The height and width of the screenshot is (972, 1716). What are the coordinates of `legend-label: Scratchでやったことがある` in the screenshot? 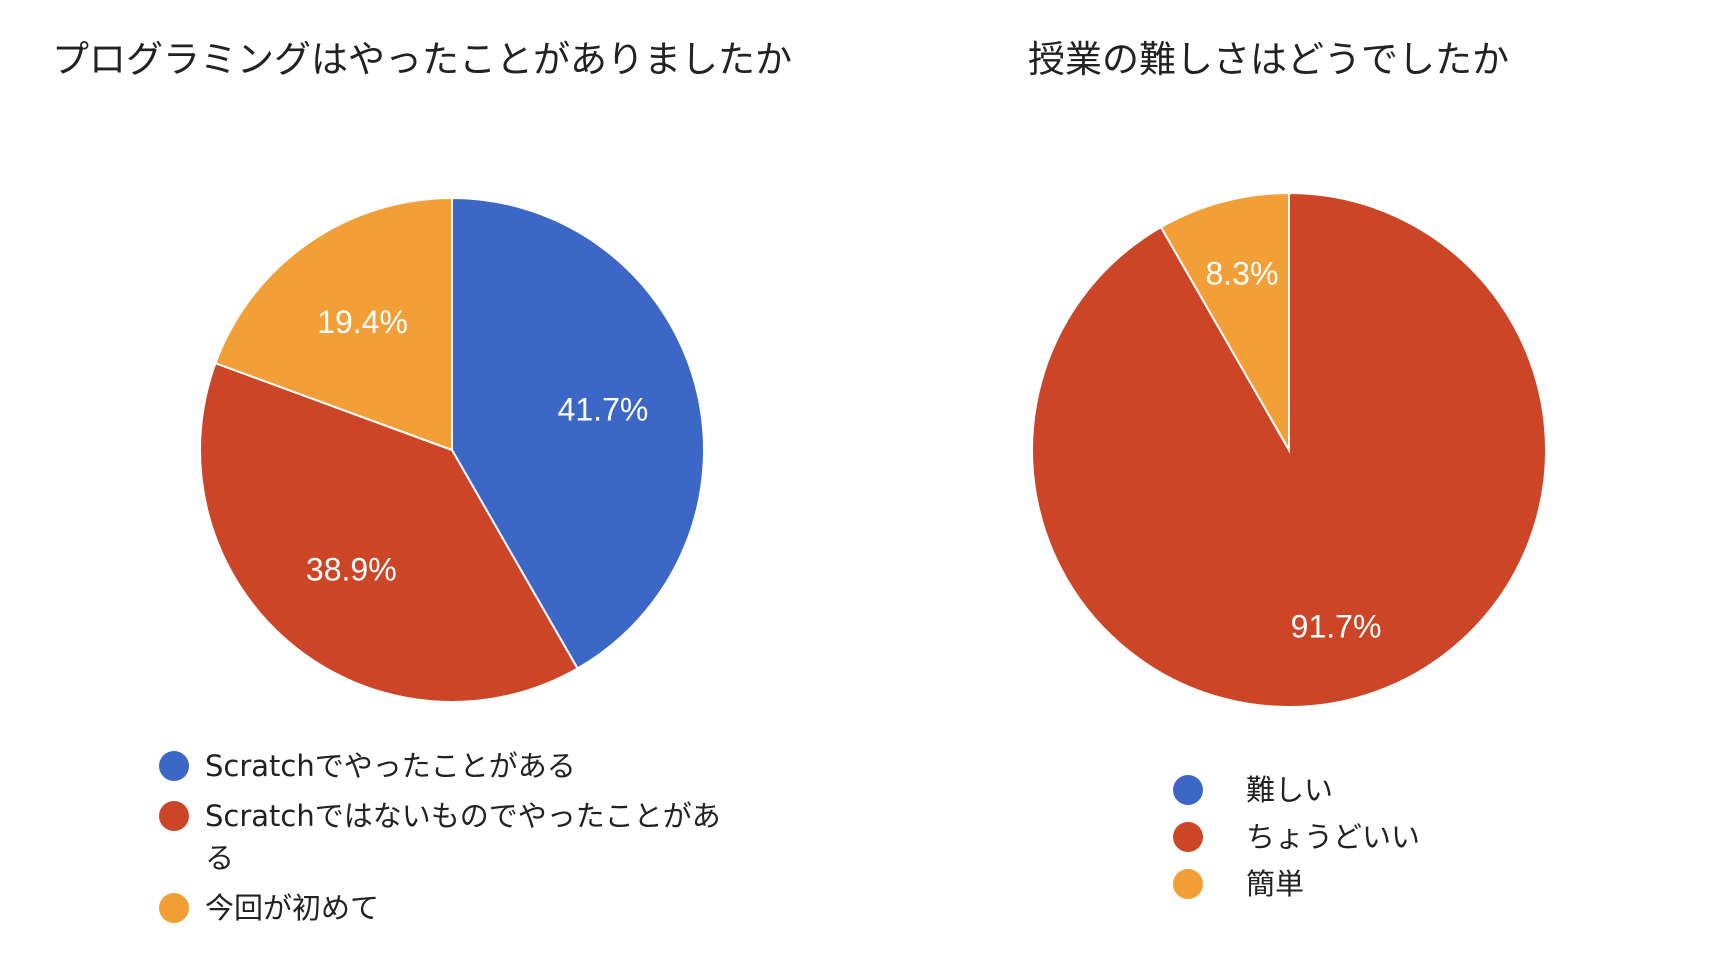 It's located at (390, 766).